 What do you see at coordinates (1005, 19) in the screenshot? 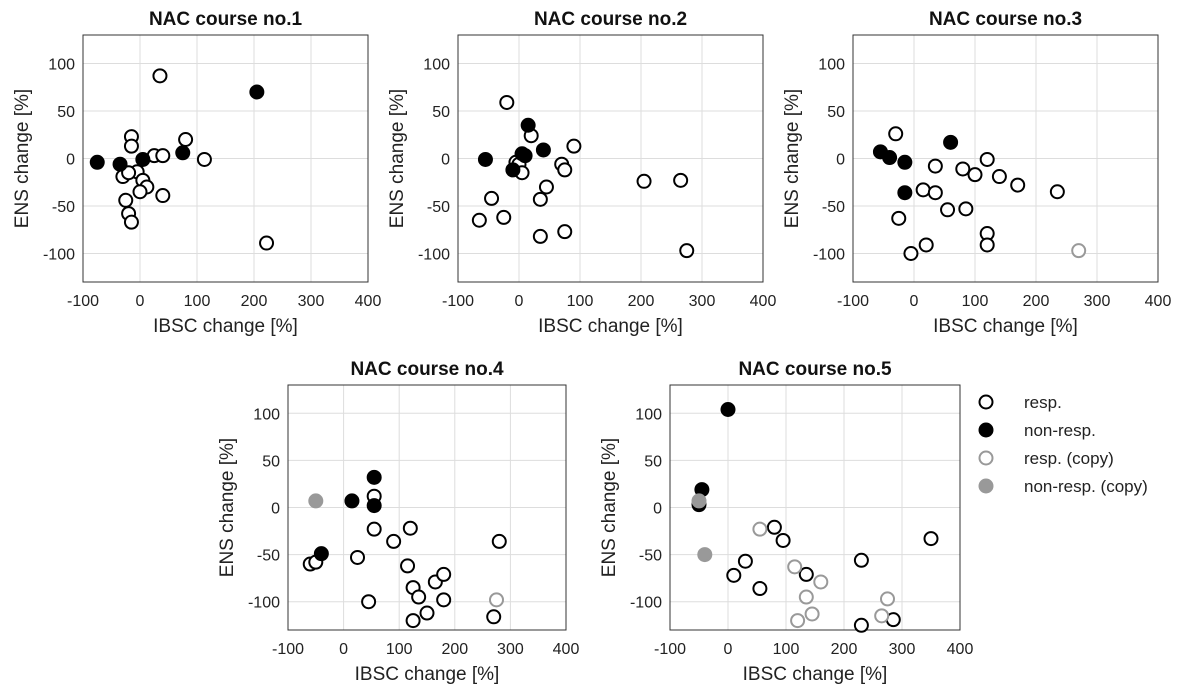
I see `chart-title: NAC course no.3` at bounding box center [1005, 19].